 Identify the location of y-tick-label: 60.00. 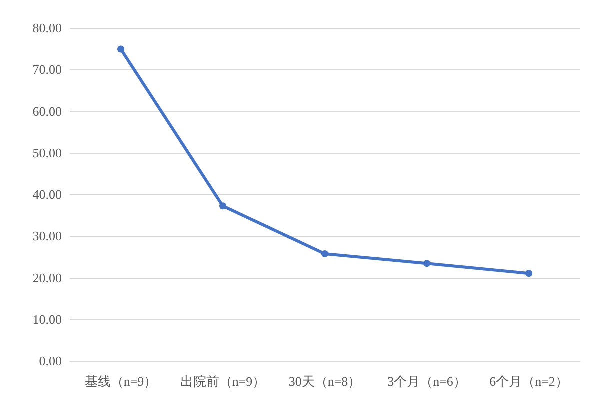
(47, 111).